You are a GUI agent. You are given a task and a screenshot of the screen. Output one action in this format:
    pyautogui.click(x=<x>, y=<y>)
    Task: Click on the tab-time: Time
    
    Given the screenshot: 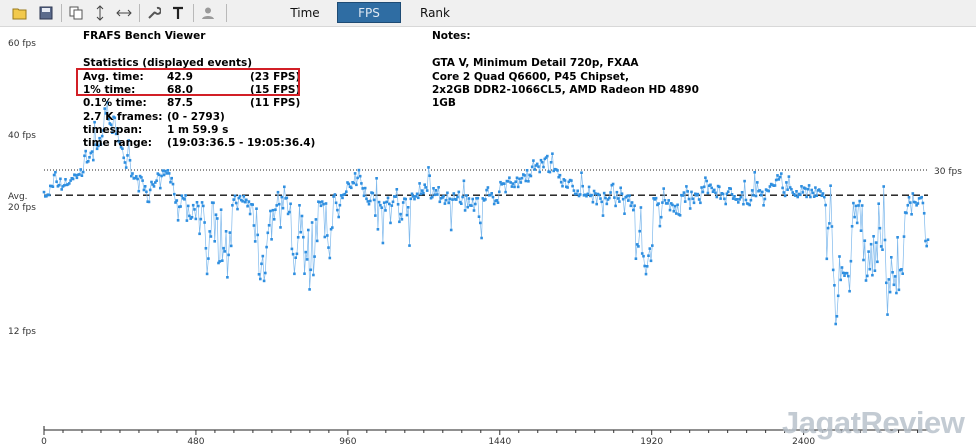 What is the action you would take?
    pyautogui.click(x=305, y=12)
    